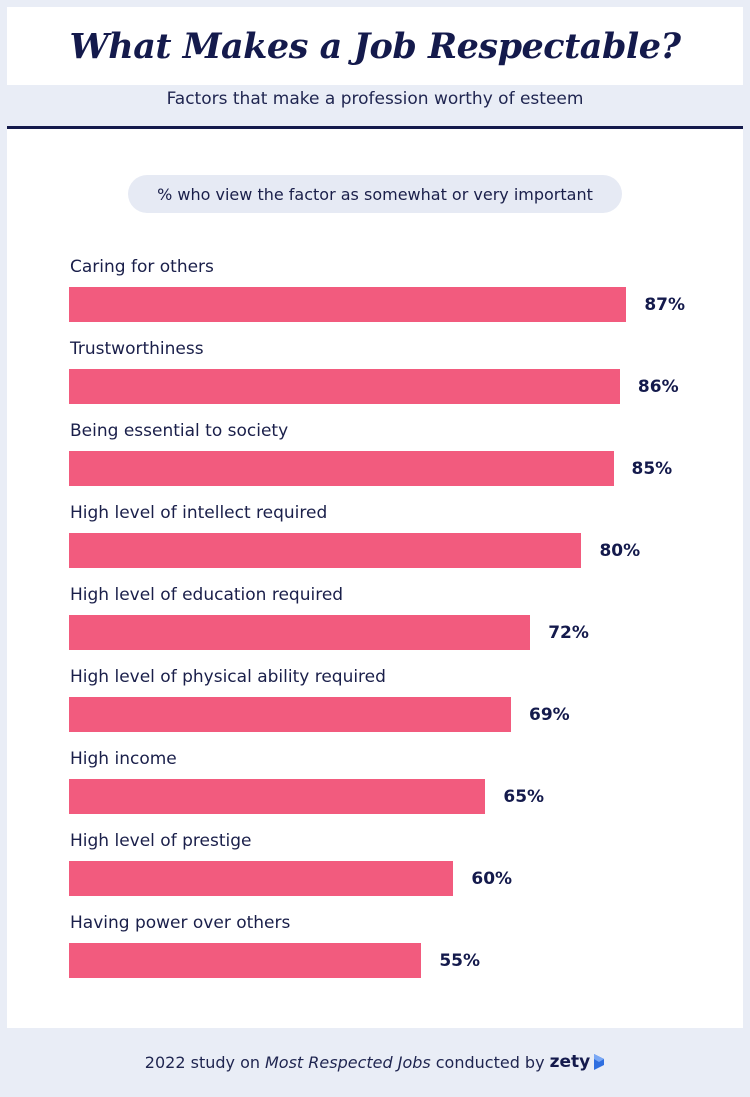 Image resolution: width=750 pixels, height=1097 pixels. Describe the element at coordinates (568, 633) in the screenshot. I see `bar-value-label: 72%` at that location.